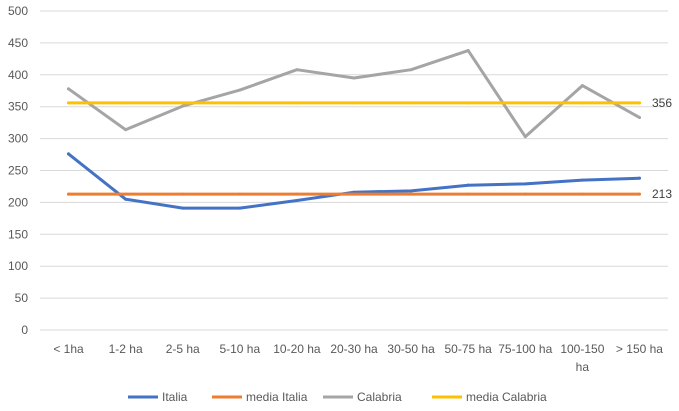  I want to click on series-line-italia, so click(354, 181).